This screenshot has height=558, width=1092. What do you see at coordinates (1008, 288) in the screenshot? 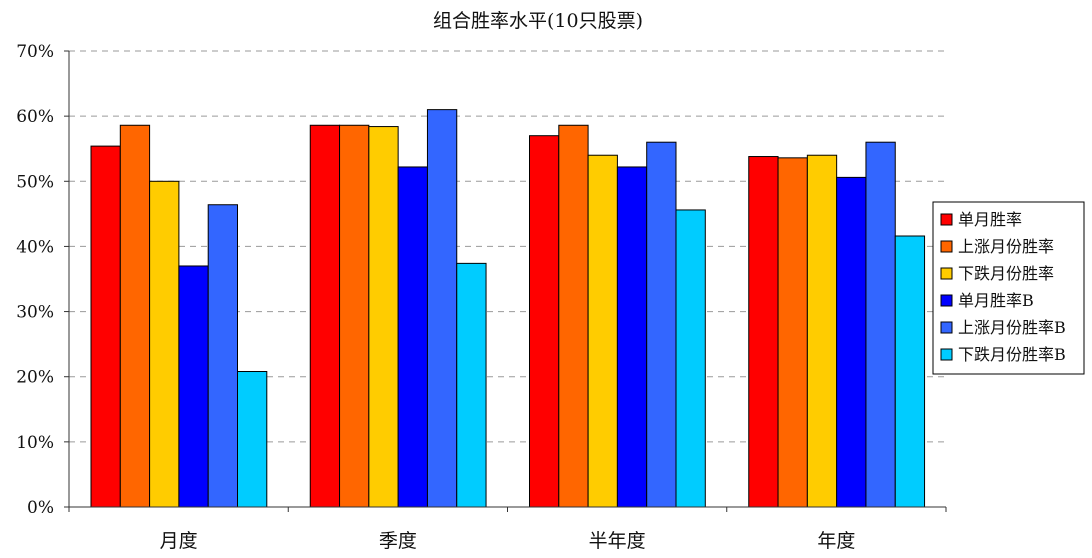
I see `legend-box` at bounding box center [1008, 288].